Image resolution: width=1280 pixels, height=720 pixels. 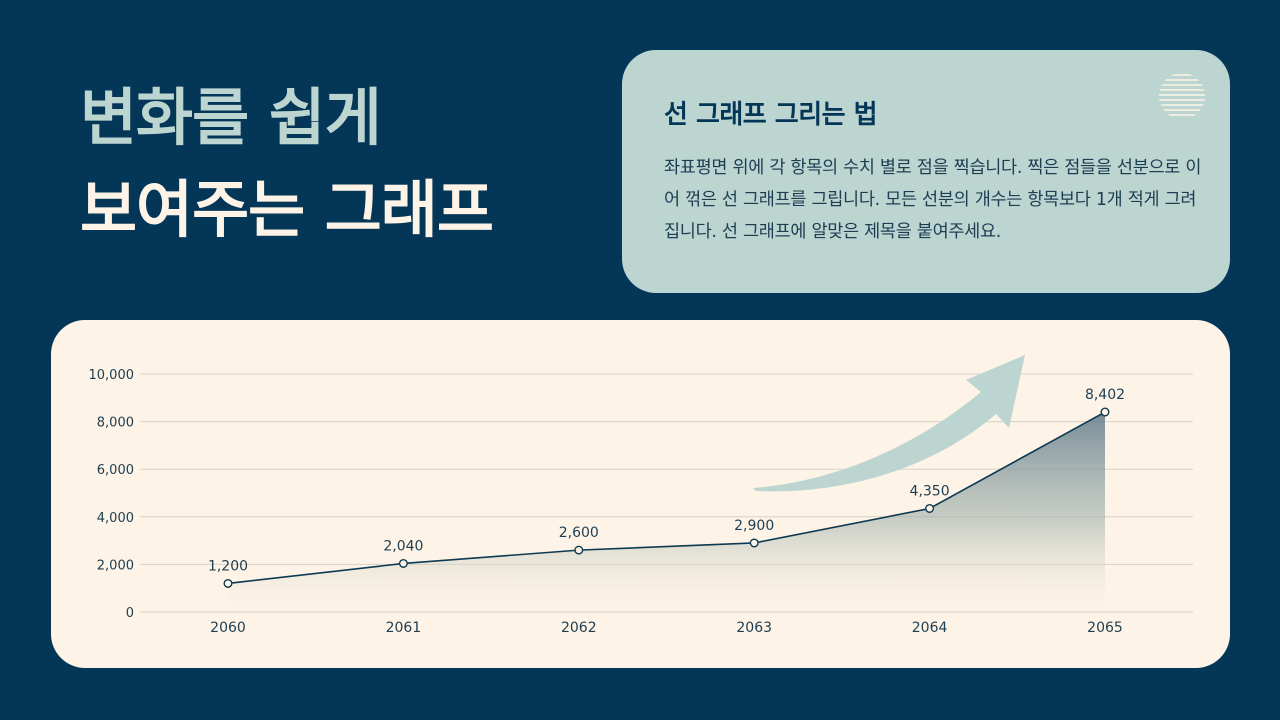 I want to click on value-label: 2,900, so click(x=754, y=526).